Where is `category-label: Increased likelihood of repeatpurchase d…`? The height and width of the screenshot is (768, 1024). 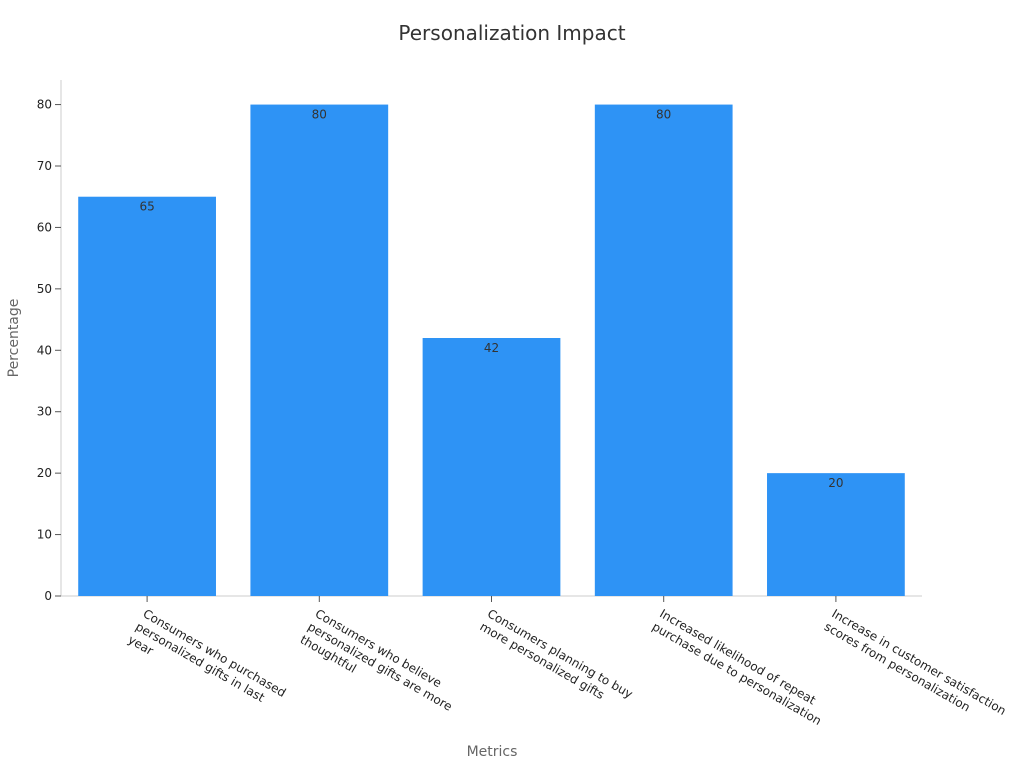 category-label: Increased likelihood of repeatpurchase d… is located at coordinates (741, 667).